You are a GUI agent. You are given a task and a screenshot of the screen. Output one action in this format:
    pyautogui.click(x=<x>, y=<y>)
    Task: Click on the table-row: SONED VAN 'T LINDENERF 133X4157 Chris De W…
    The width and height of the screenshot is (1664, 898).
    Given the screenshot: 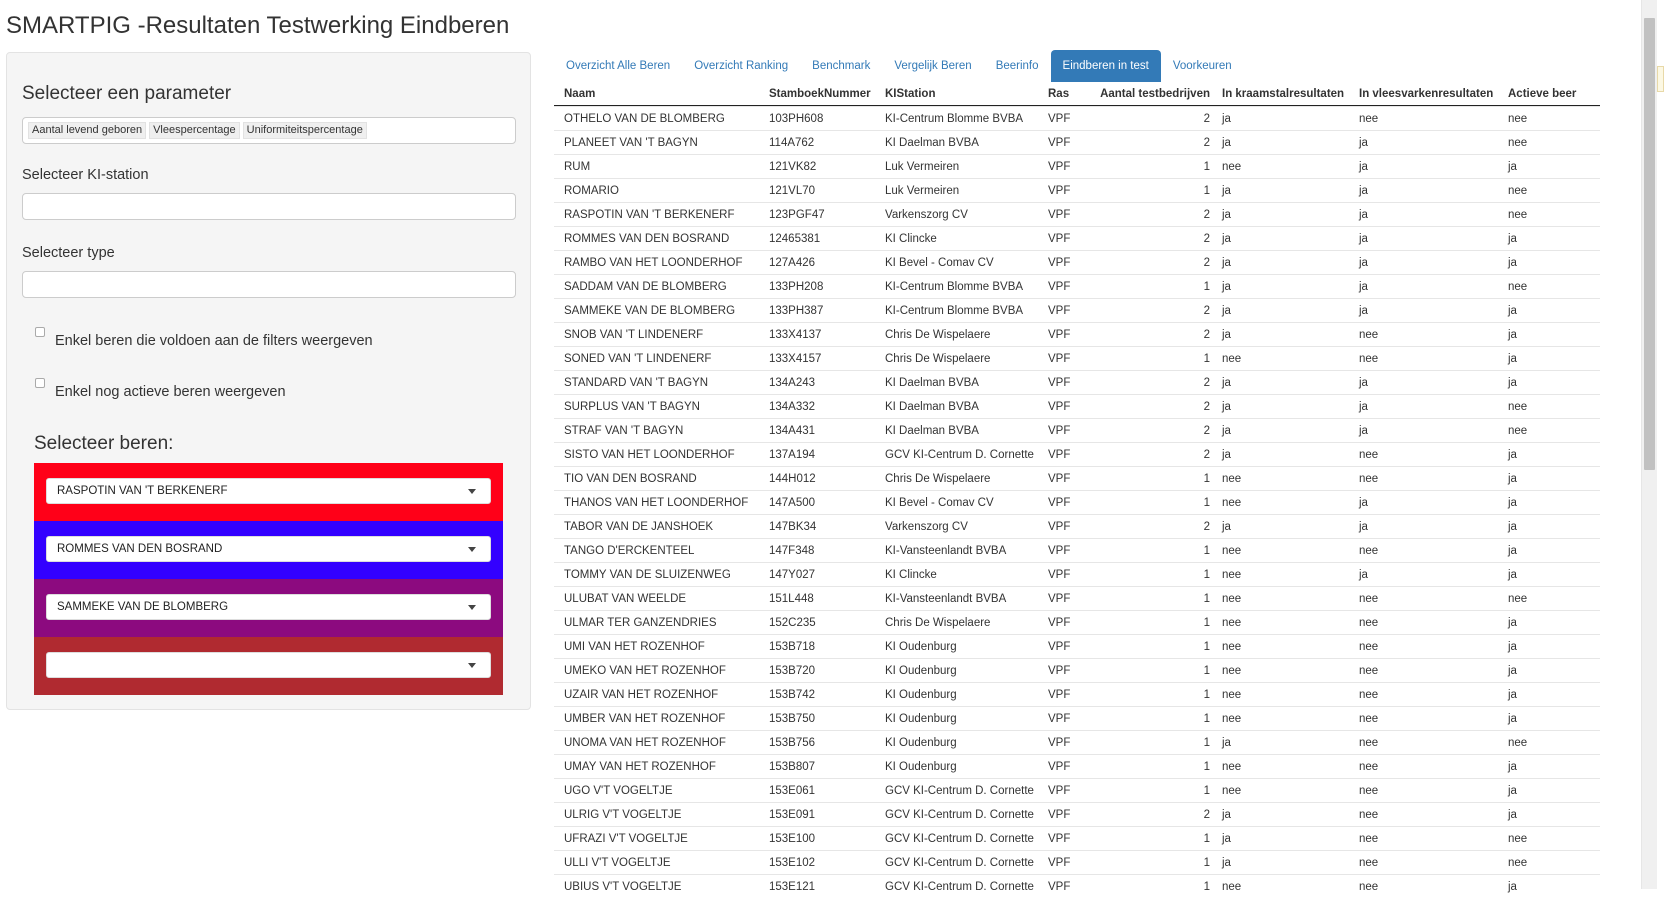 What is the action you would take?
    pyautogui.click(x=1077, y=358)
    